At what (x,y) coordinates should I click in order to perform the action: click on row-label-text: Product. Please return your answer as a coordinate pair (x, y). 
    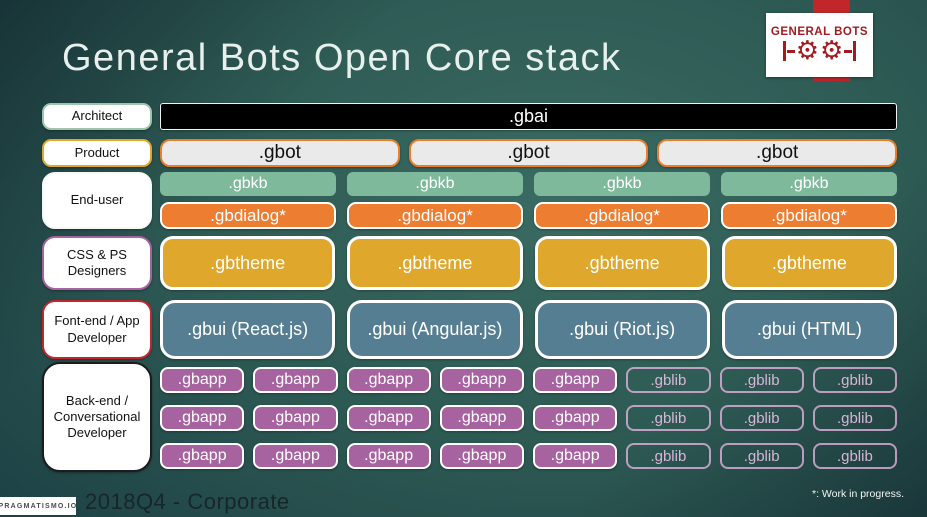
    Looking at the image, I should click on (97, 152).